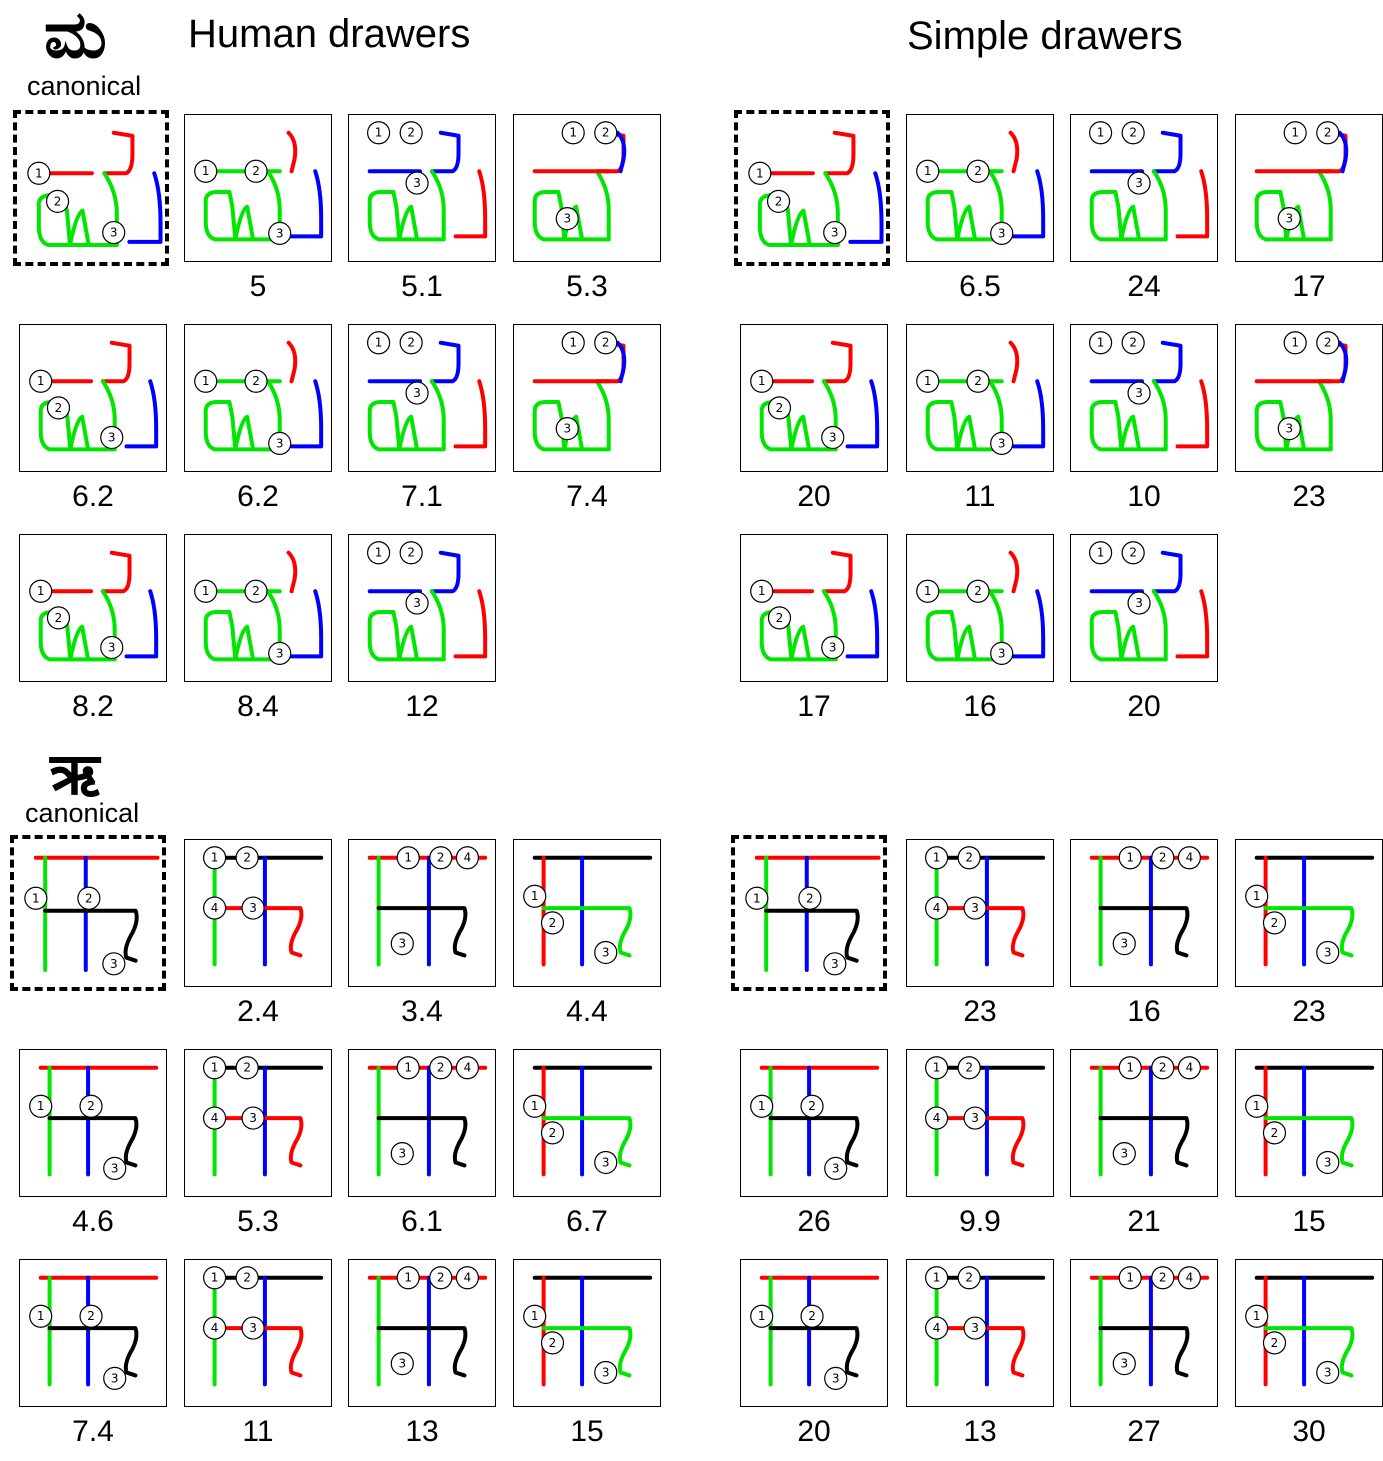 The width and height of the screenshot is (1383, 1461). Describe the element at coordinates (258, 286) in the screenshot. I see `char1-human-score-1: 5` at that location.